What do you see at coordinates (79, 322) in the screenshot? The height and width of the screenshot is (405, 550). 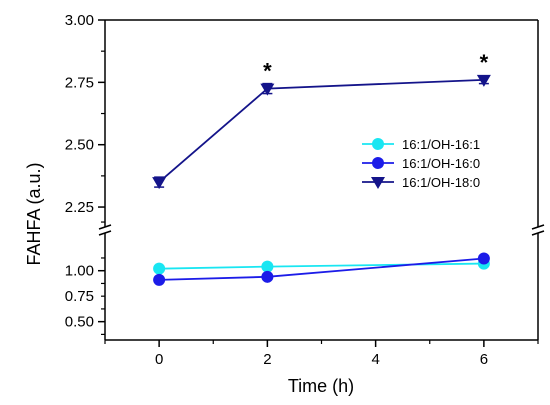 I see `y-tick-label: 0.50` at bounding box center [79, 322].